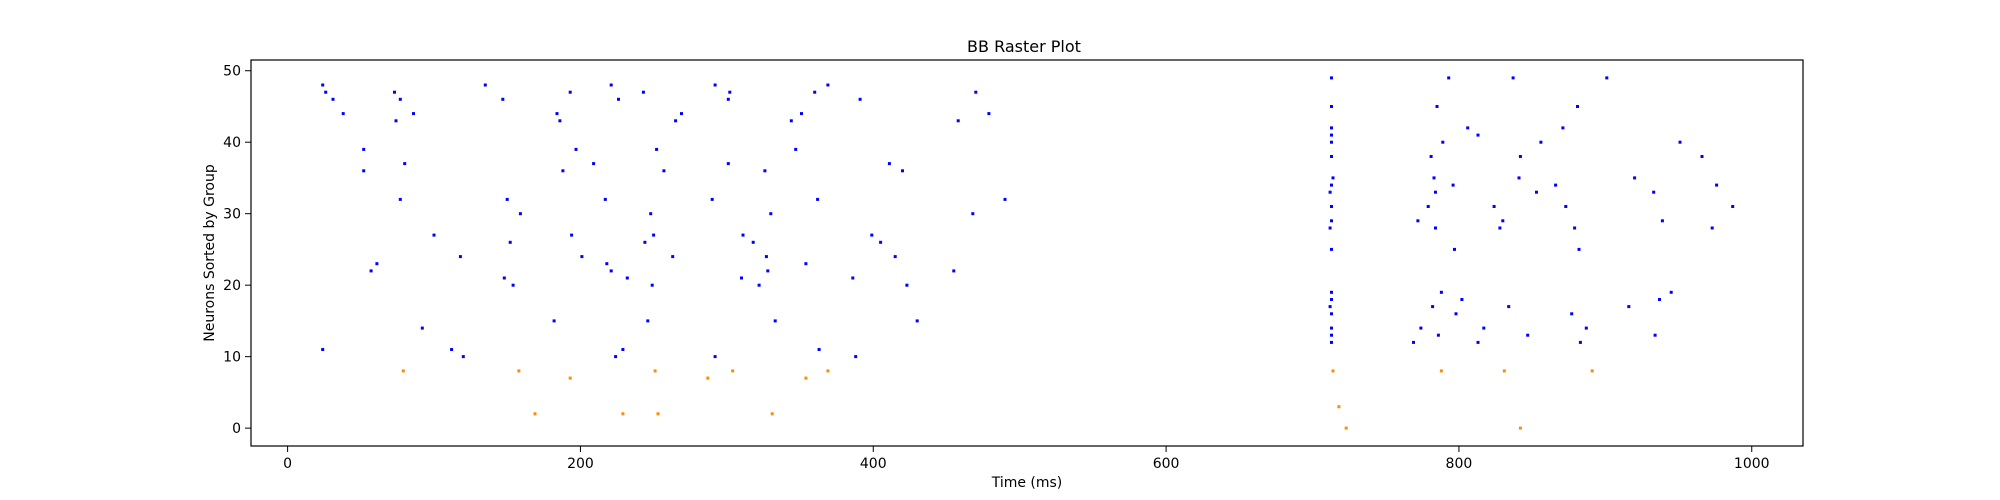  What do you see at coordinates (1752, 464) in the screenshot?
I see `x-tick-label: 1000` at bounding box center [1752, 464].